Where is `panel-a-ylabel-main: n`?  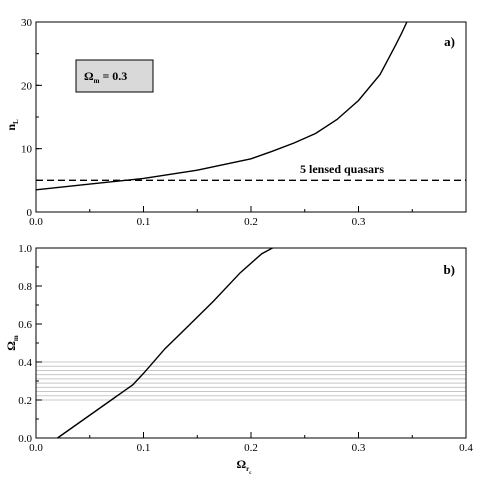 panel-a-ylabel-main: n is located at coordinates (11, 127).